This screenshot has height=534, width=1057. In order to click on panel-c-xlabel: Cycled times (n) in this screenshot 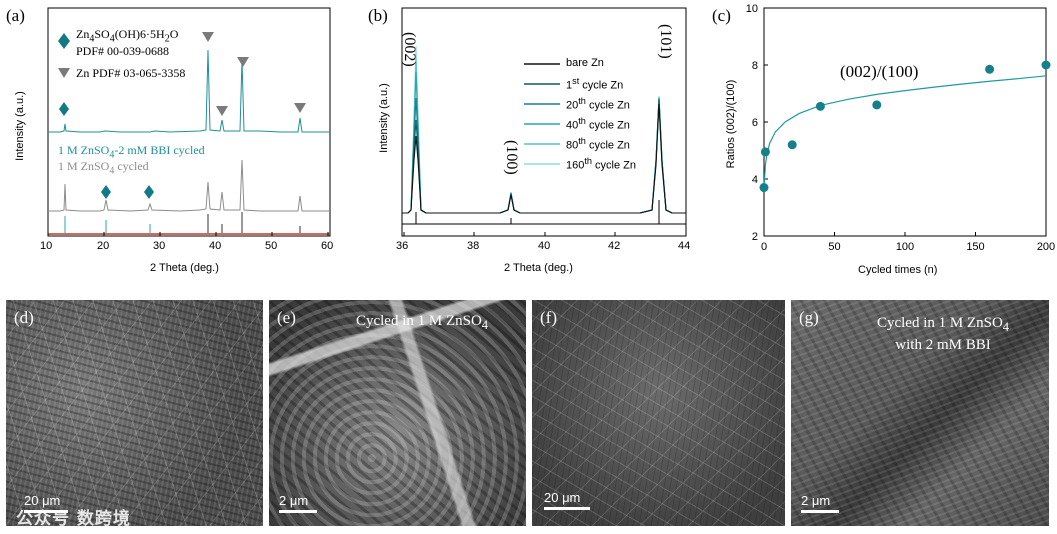, I will do `click(898, 270)`.